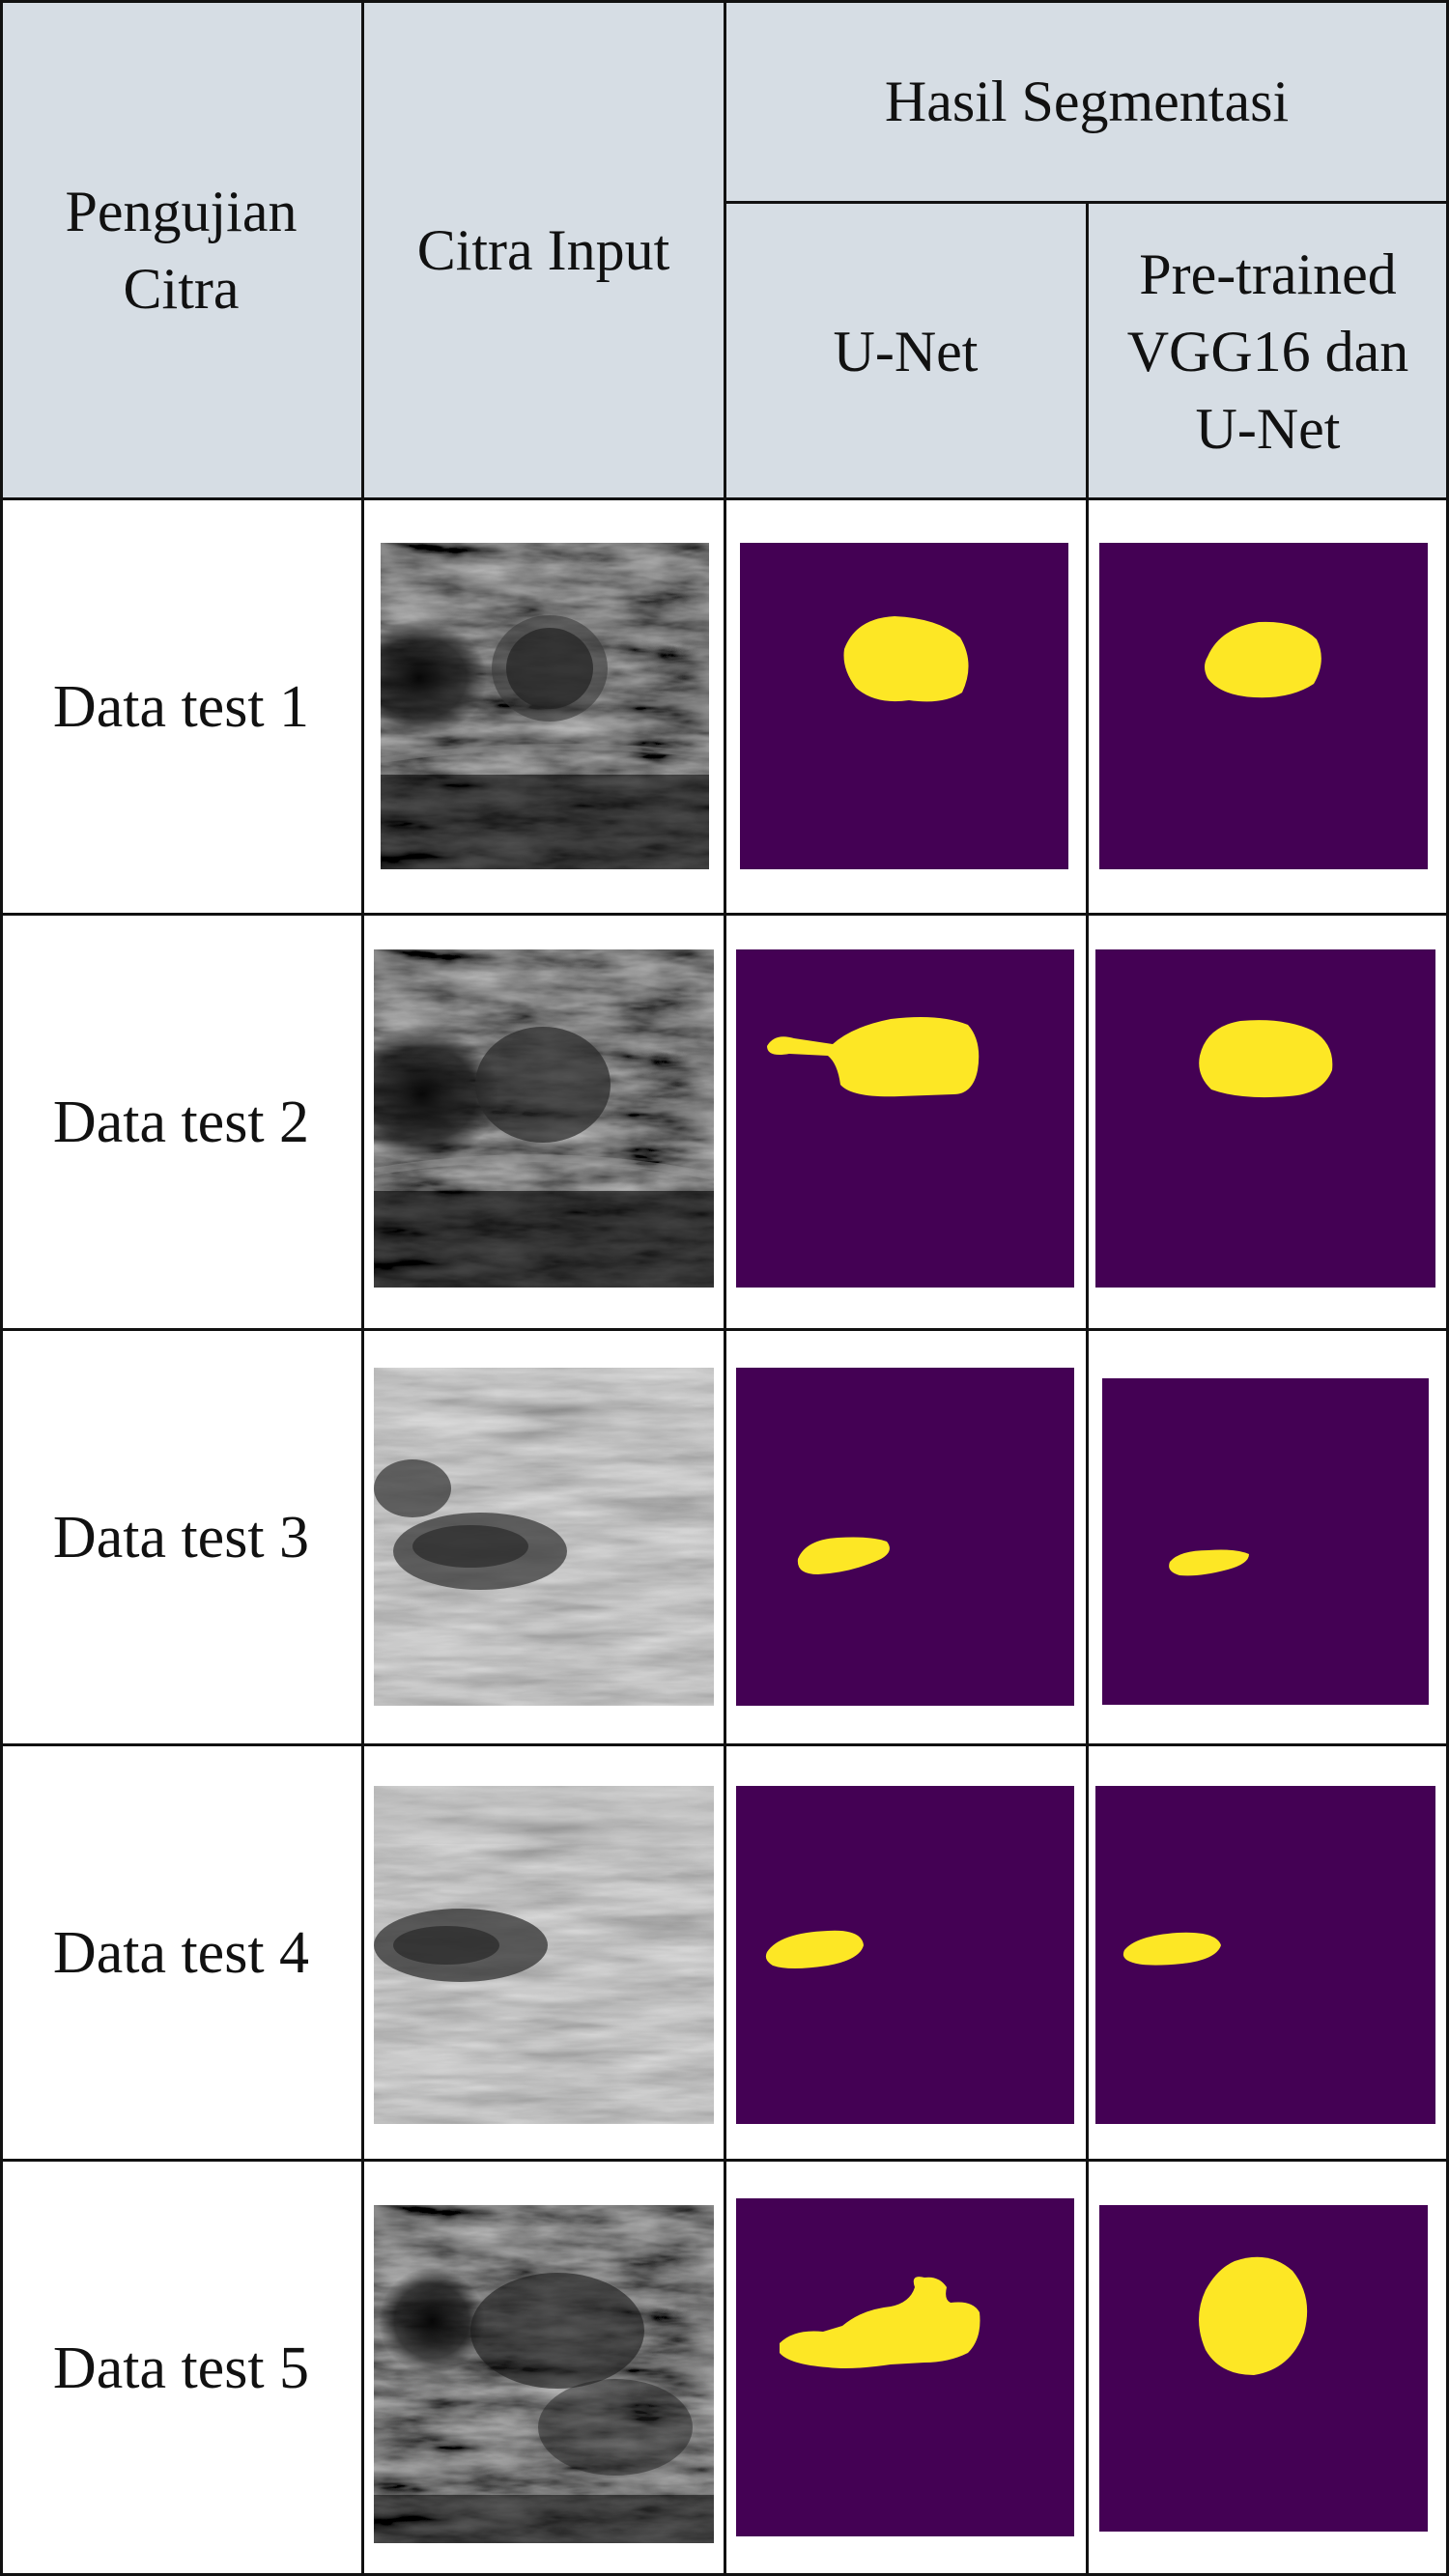 This screenshot has width=1449, height=2576. I want to click on header-hasil-segmentasi: Hasil Segmentasi, so click(1086, 101).